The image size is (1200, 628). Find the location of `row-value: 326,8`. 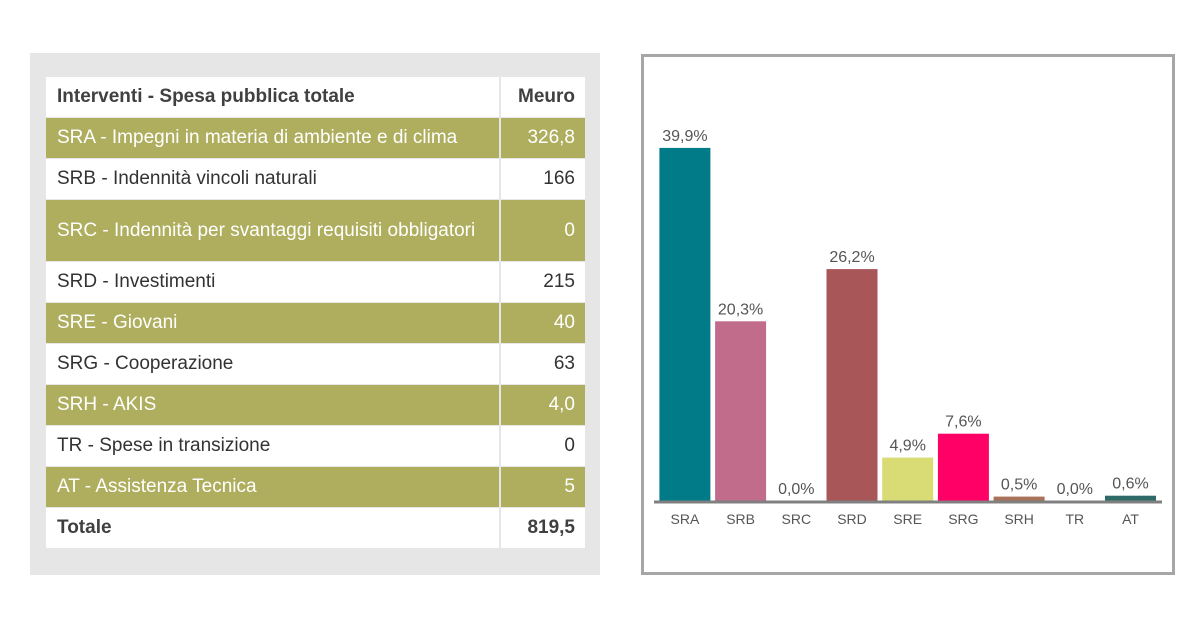

row-value: 326,8 is located at coordinates (551, 137).